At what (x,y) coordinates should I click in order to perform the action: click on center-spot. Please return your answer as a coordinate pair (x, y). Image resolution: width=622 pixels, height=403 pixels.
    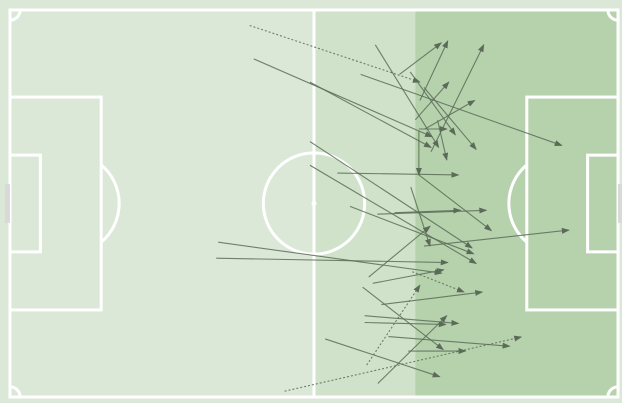
    Looking at the image, I should click on (314, 203).